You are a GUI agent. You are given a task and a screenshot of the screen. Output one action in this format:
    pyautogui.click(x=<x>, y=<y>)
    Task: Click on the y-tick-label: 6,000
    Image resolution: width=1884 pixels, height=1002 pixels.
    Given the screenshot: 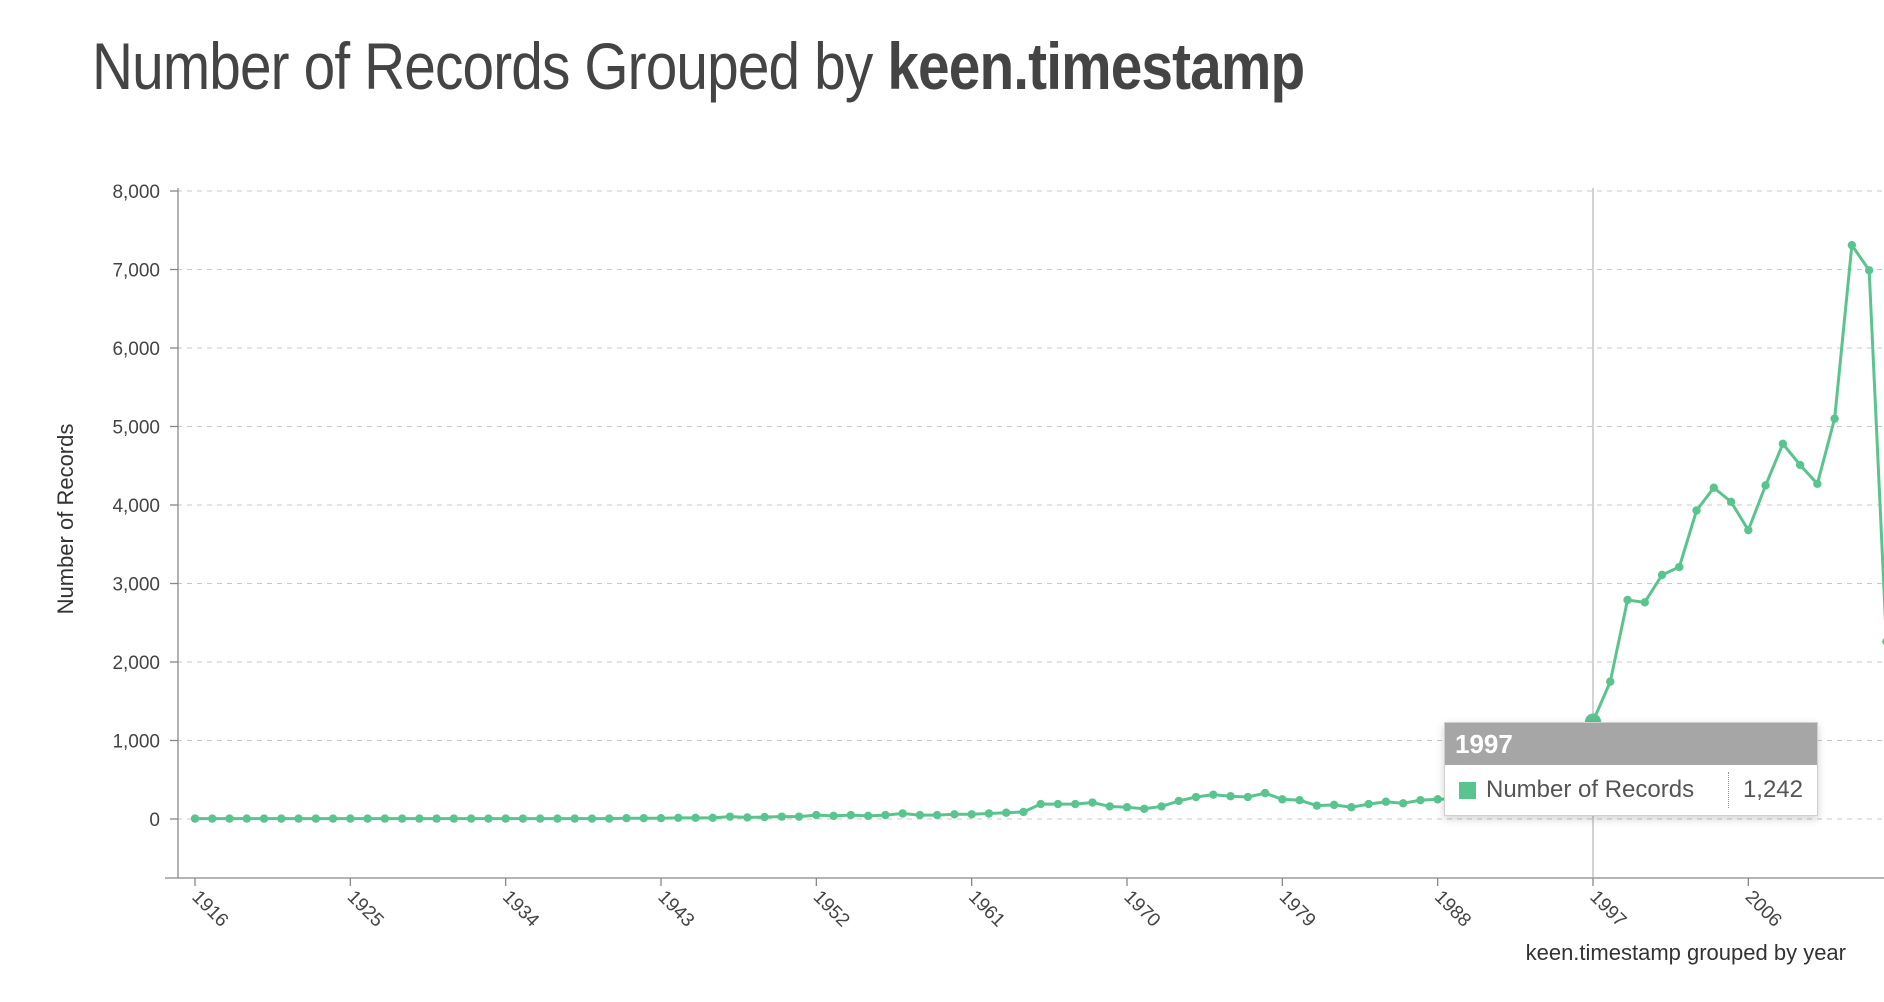 What is the action you would take?
    pyautogui.click(x=136, y=349)
    